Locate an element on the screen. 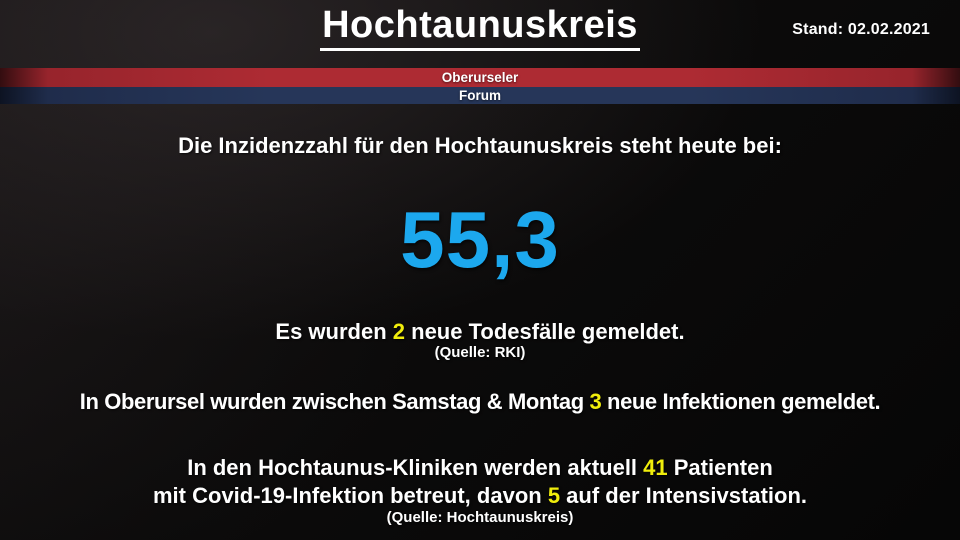 The width and height of the screenshot is (960, 540). deaths-prefix: Es wurden is located at coordinates (334, 331).